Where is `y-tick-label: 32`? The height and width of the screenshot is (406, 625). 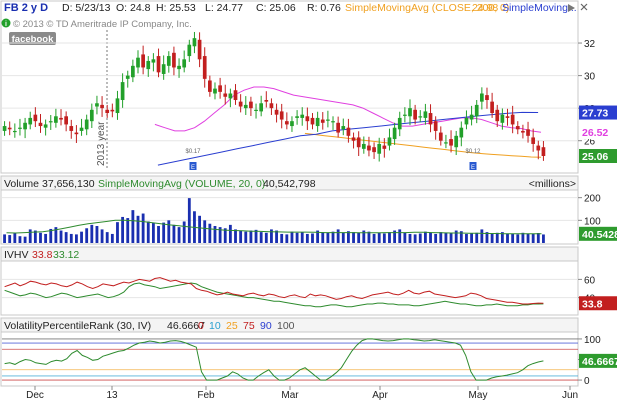
y-tick-label: 32 is located at coordinates (590, 44).